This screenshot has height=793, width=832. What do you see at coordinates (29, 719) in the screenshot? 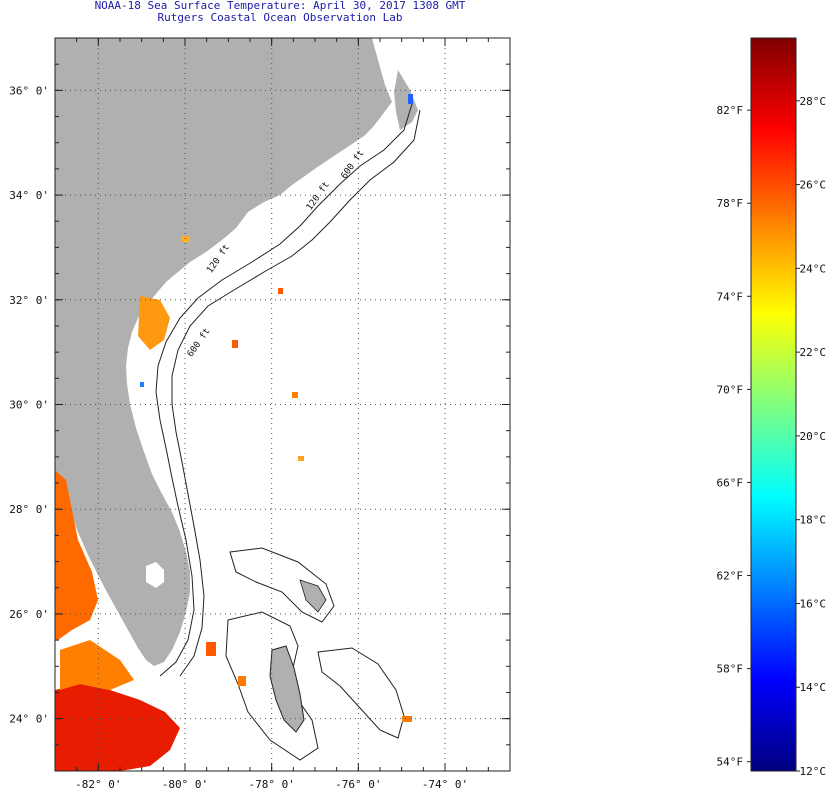
I see `lat-tick-label: 24° 0'` at bounding box center [29, 719].